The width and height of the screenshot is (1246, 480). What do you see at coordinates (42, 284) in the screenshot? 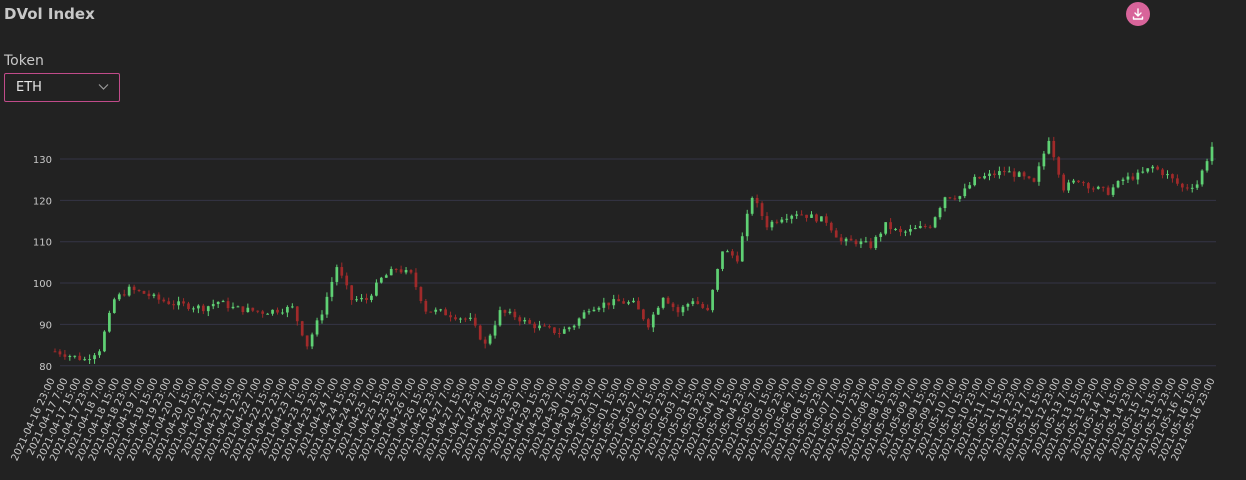
I see `y-tick-label: 100` at bounding box center [42, 284].